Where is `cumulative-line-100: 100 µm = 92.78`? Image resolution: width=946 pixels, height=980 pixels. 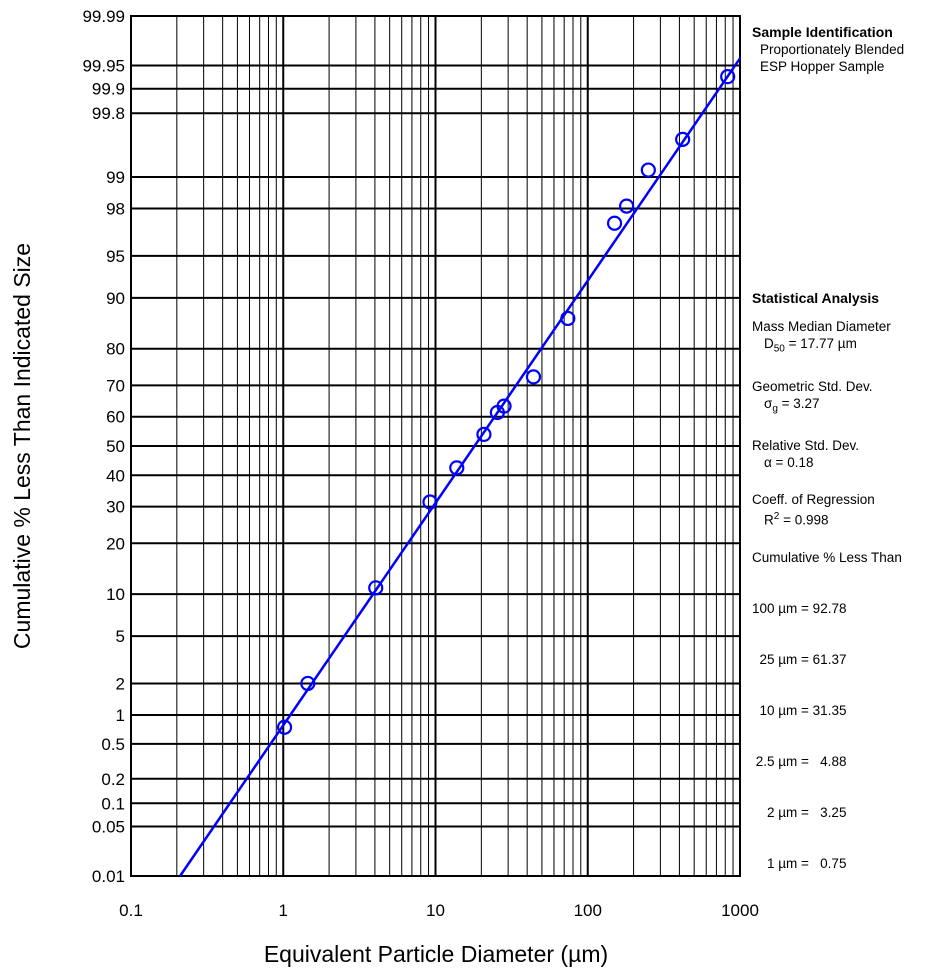 cumulative-line-100: 100 µm = 92.78 is located at coordinates (799, 608).